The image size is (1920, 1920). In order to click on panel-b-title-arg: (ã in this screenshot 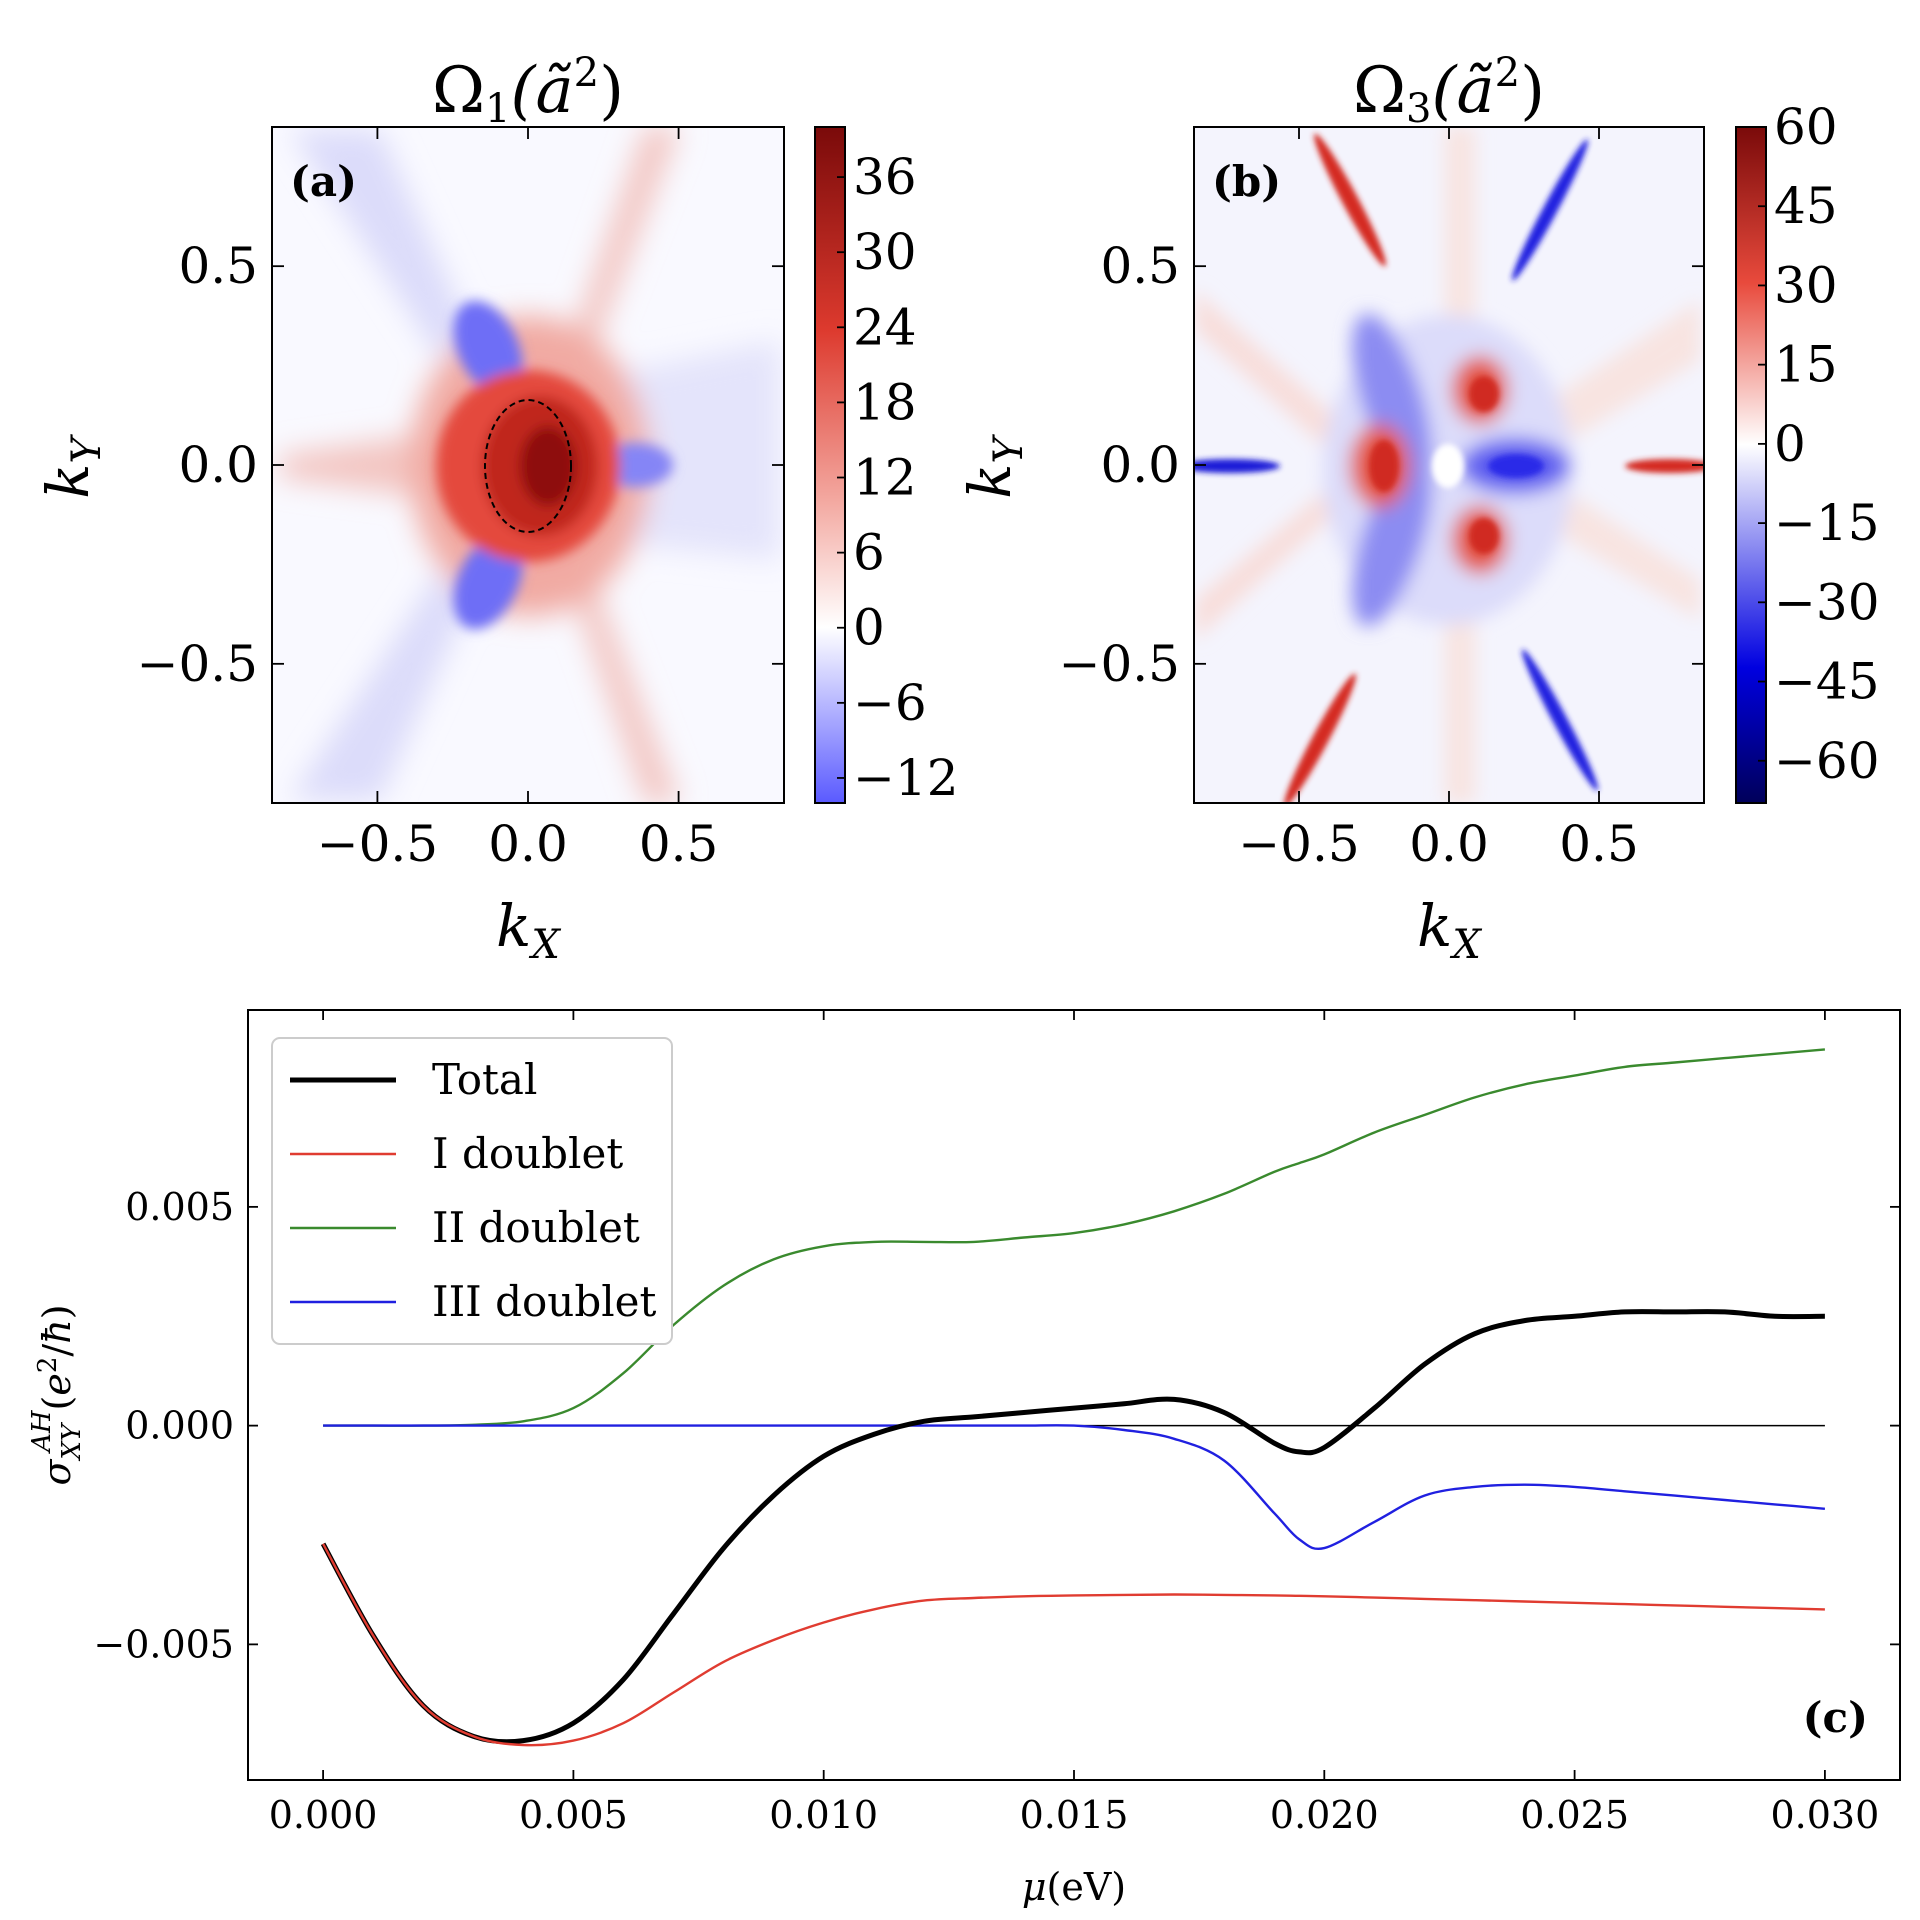, I will do `click(1462, 91)`.